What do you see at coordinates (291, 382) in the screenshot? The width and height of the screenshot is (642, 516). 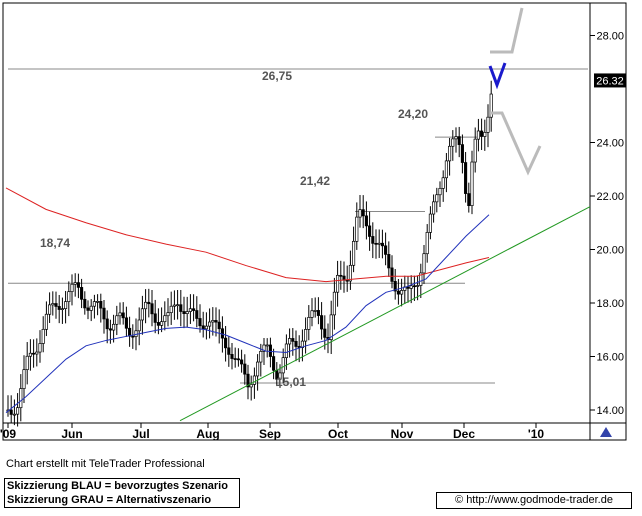 I see `level-annotation: 15,01` at bounding box center [291, 382].